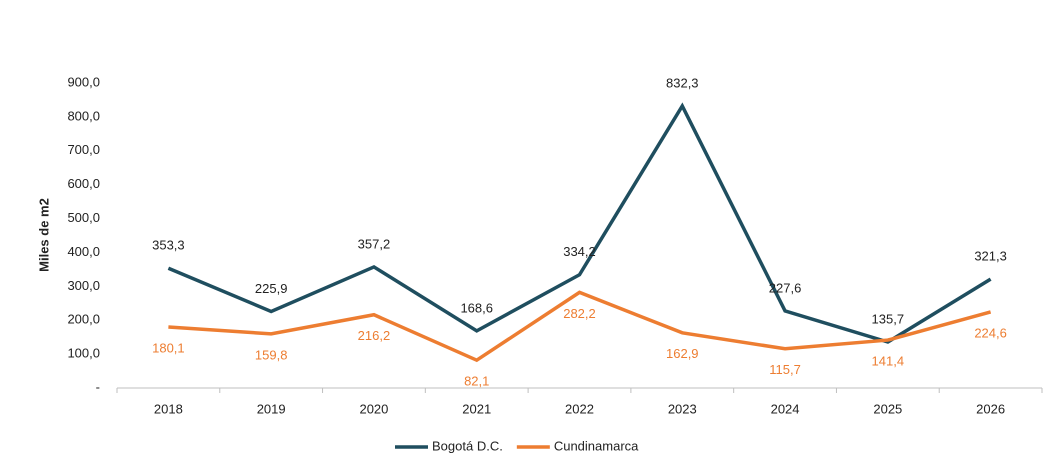 The image size is (1050, 468). I want to click on x-tick-label: 2023, so click(682, 408).